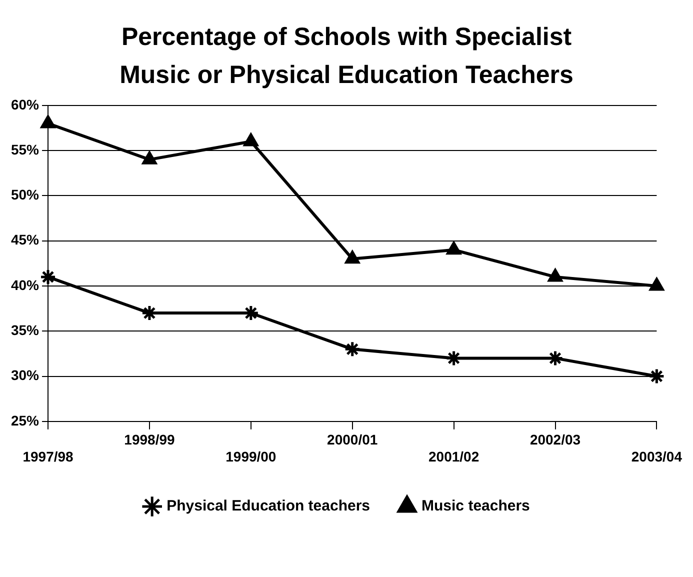 This screenshot has height=577, width=693. Describe the element at coordinates (251, 456) in the screenshot. I see `x-tick-label: 1999/00` at that location.